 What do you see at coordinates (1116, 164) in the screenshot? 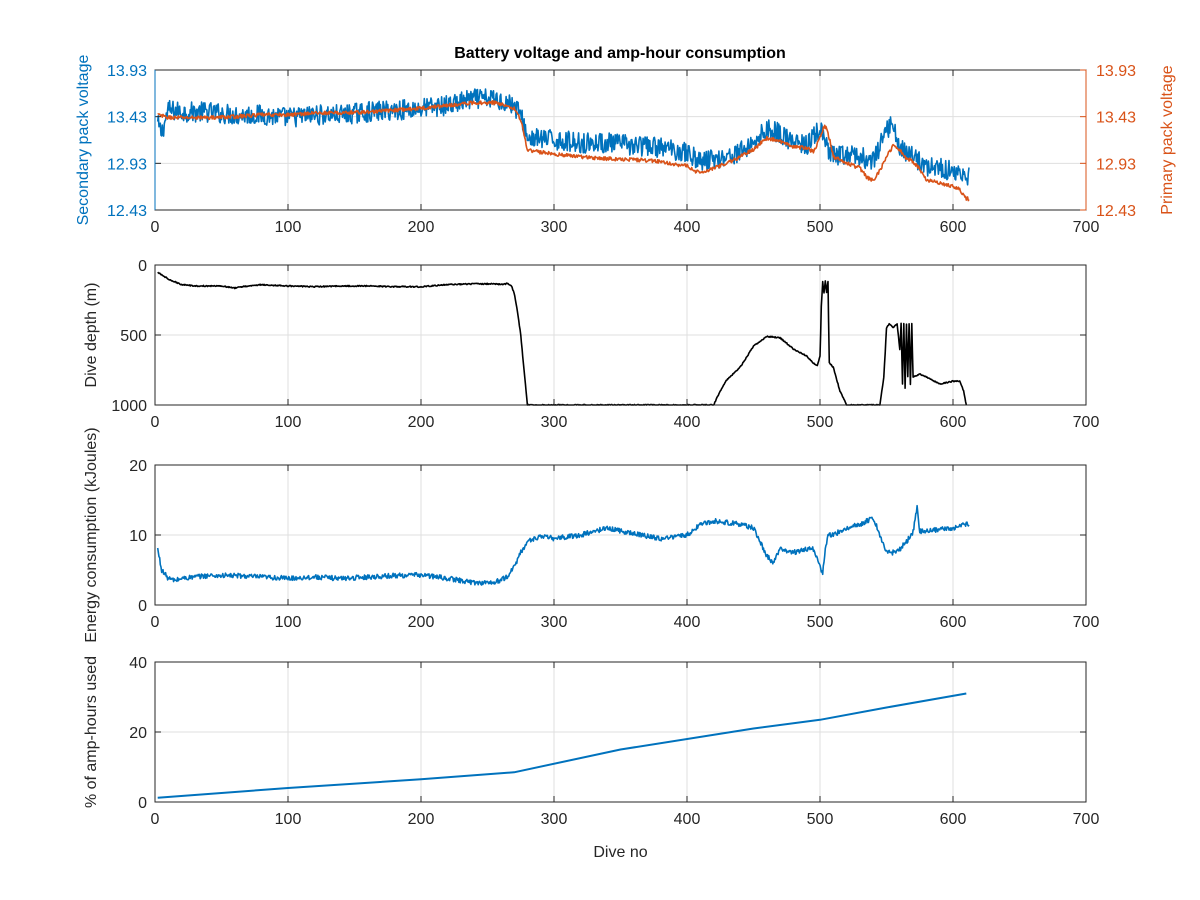
I see `y2-tick-label: 12.93` at bounding box center [1116, 164].